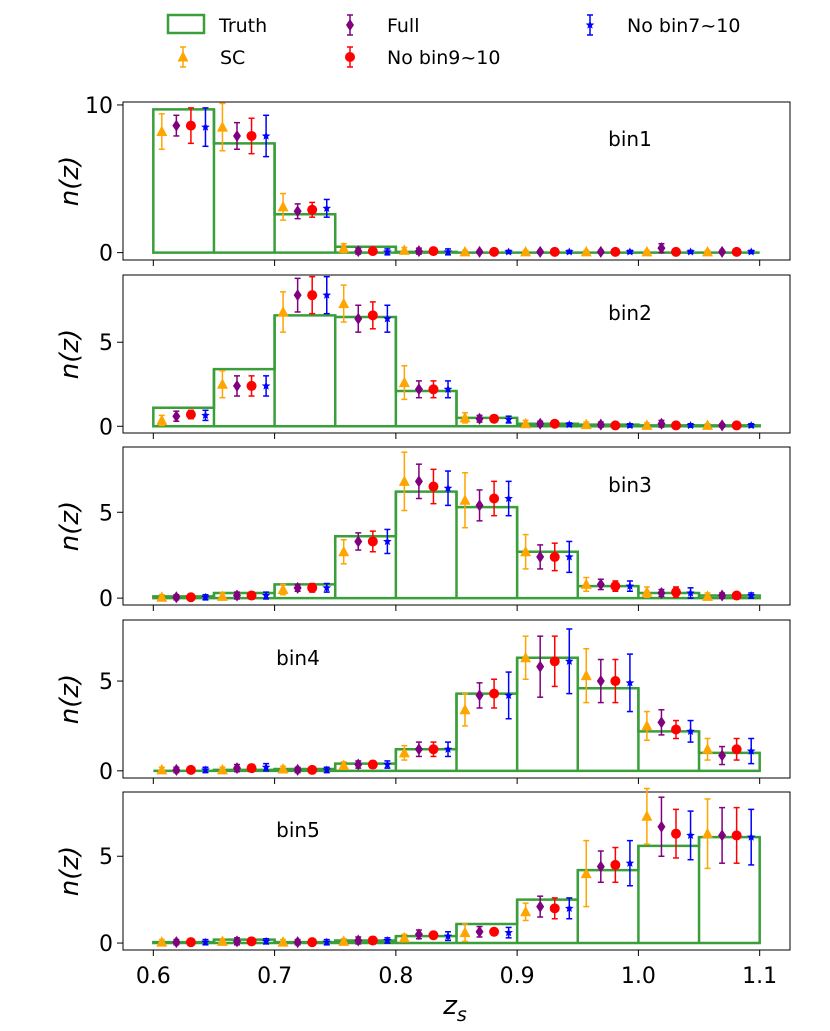 This screenshot has height=1031, width=830. Describe the element at coordinates (106, 599) in the screenshot. I see `y-tick-label: 0` at that location.